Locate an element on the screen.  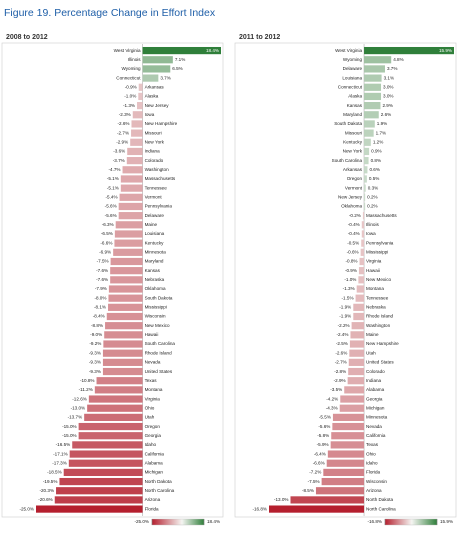
color-legend is located at coordinates (411, 522).